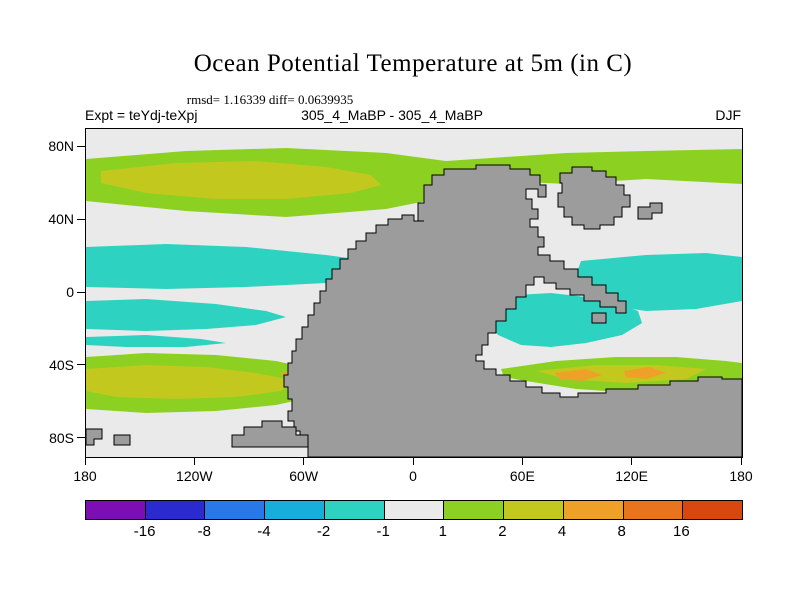 This screenshot has height=600, width=800. Describe the element at coordinates (270, 99) in the screenshot. I see `stats-line: rmsd= 1.16339 diff= 0.0639935` at that location.